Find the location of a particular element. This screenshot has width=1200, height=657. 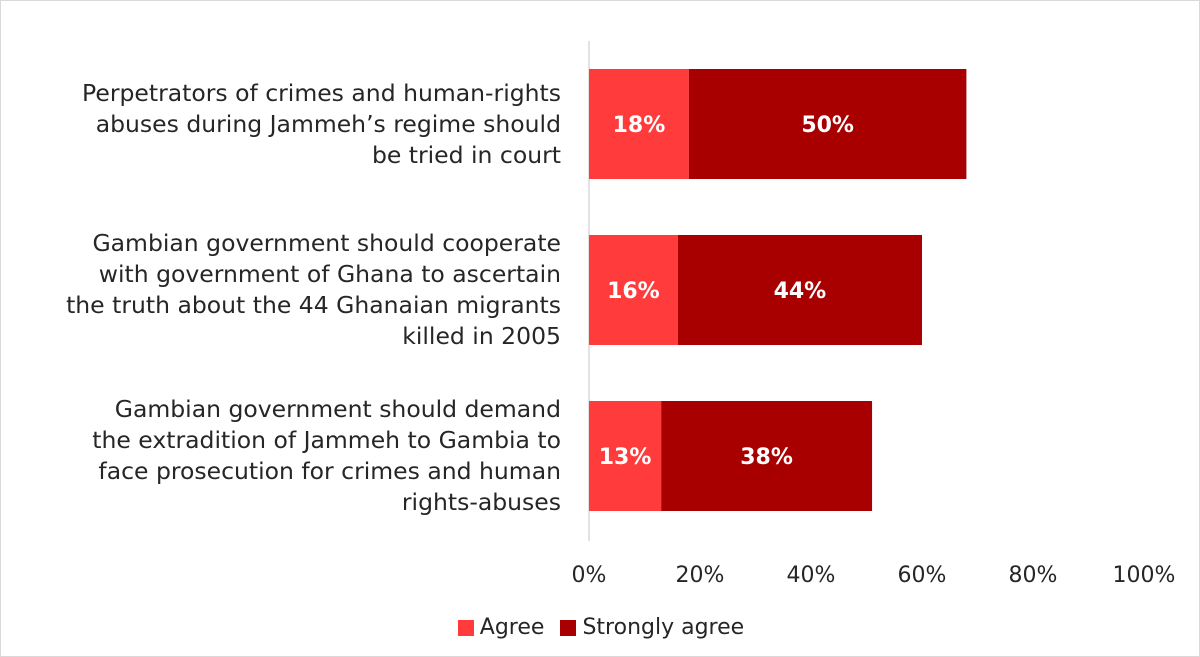

legend-item-agree: Agree is located at coordinates (501, 627).